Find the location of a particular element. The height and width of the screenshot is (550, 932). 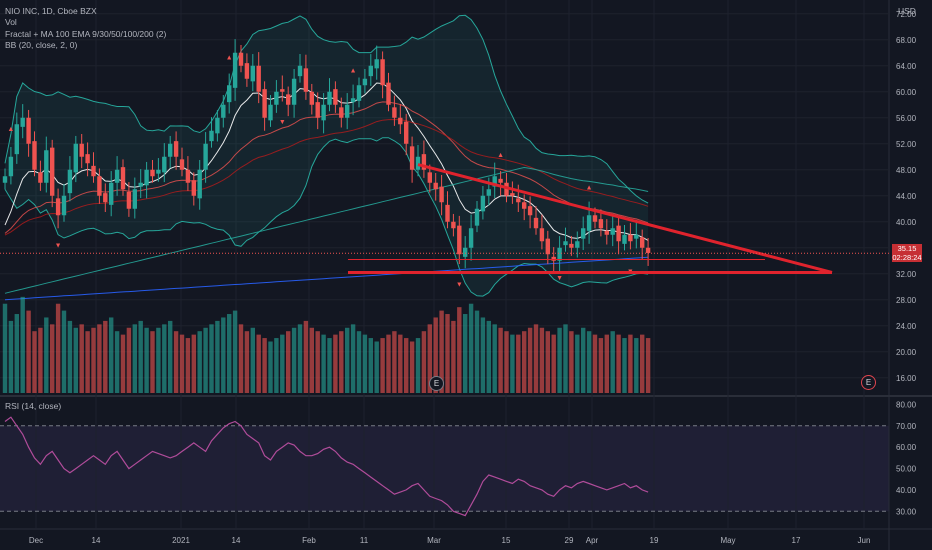

price-tick-label: 20.00 is located at coordinates (906, 352).